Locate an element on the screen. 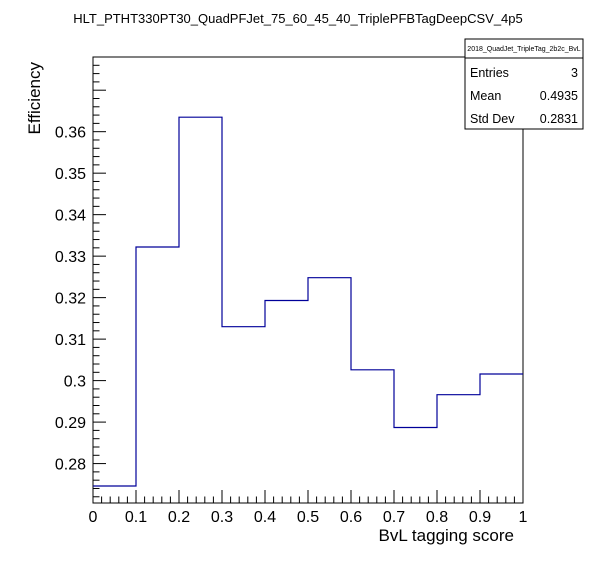  y-tick-label: 0.28 is located at coordinates (70, 465).